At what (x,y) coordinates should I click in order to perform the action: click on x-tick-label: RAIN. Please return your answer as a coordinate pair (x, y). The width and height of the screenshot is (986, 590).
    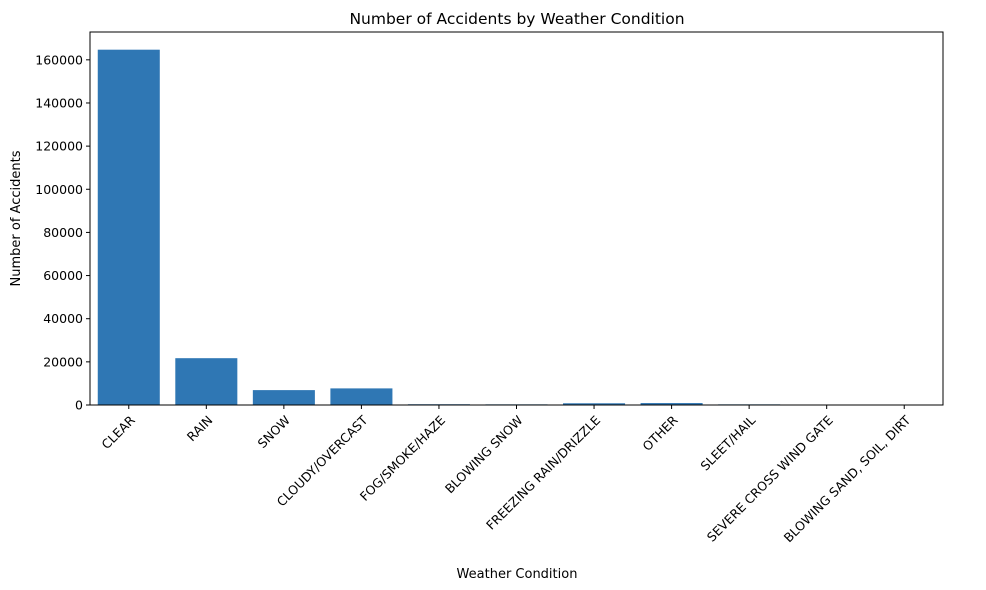
    Looking at the image, I should click on (200, 429).